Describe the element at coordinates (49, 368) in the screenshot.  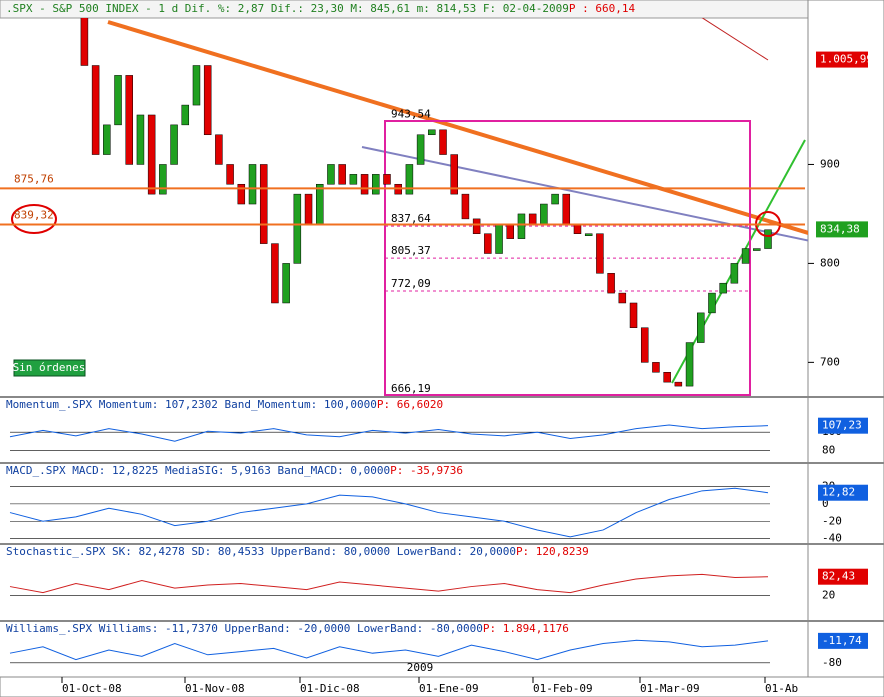
I see `status-box` at that location.